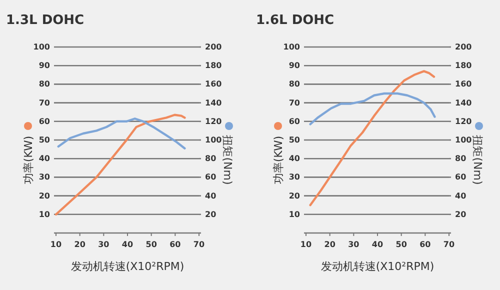 The image size is (500, 290). Describe the element at coordinates (45, 20) in the screenshot. I see `chart-title: 1.3L DOHC` at that location.